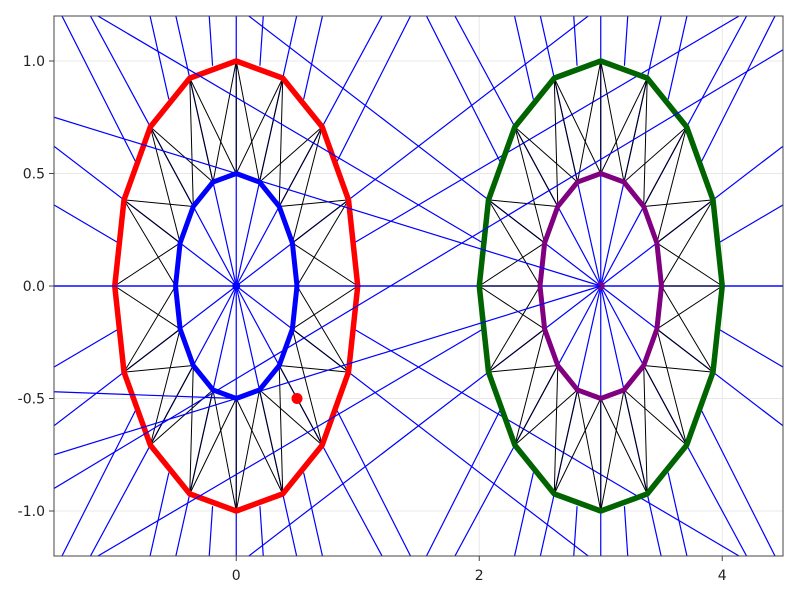 This screenshot has width=800, height=600. Describe the element at coordinates (722, 576) in the screenshot. I see `x-tick-label: 4` at that location.